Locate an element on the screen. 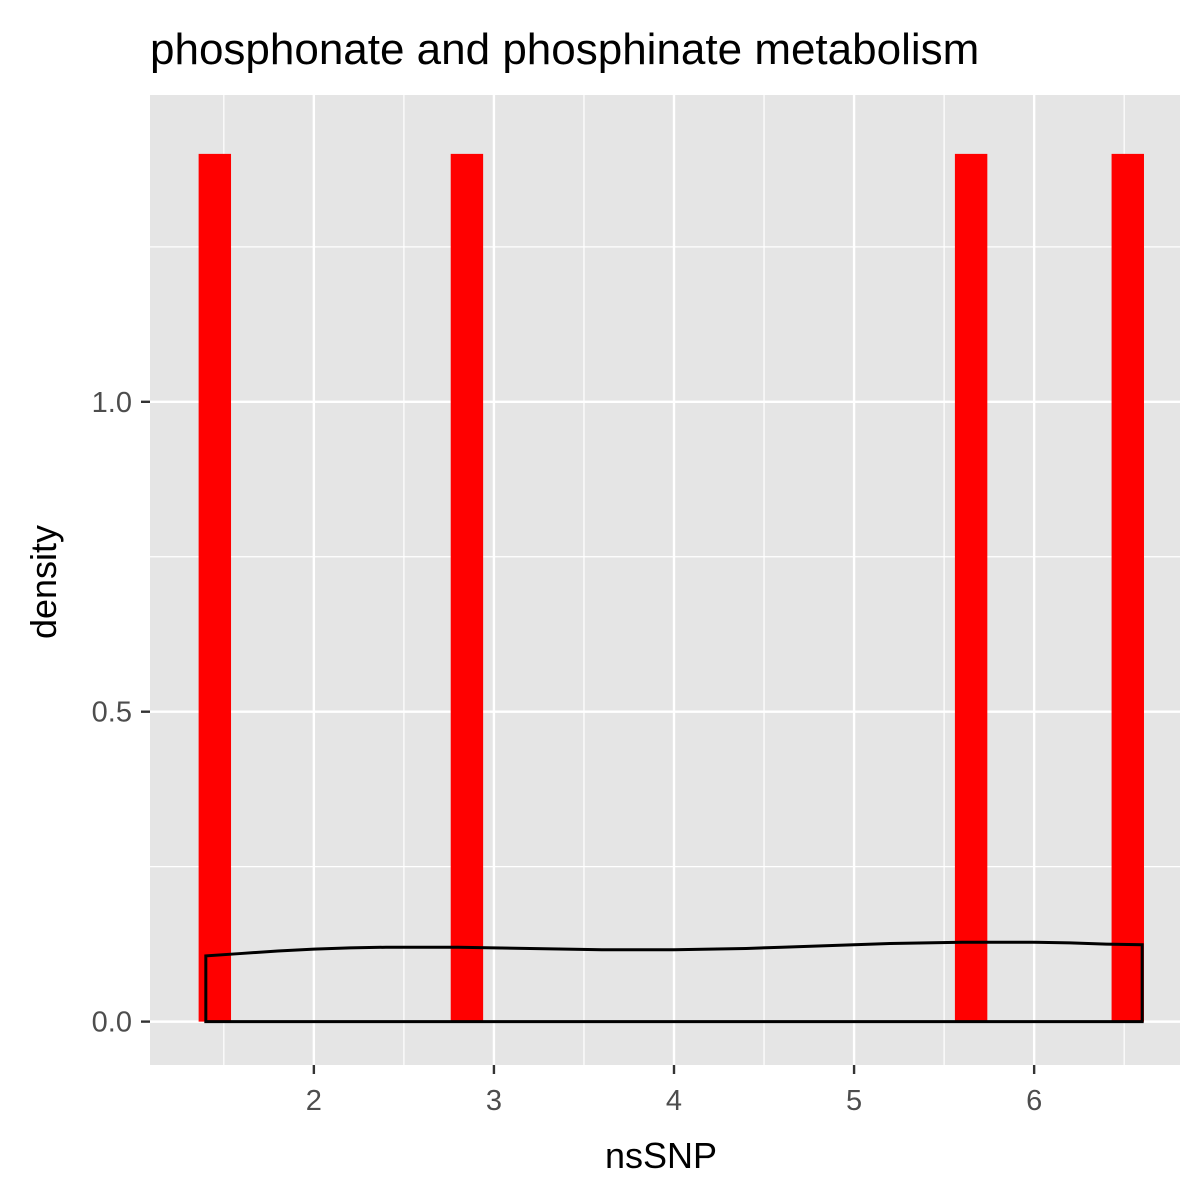 Image resolution: width=1200 pixels, height=1200 pixels. y-axis: 0.0 0.5 1.0 is located at coordinates (121, 713).